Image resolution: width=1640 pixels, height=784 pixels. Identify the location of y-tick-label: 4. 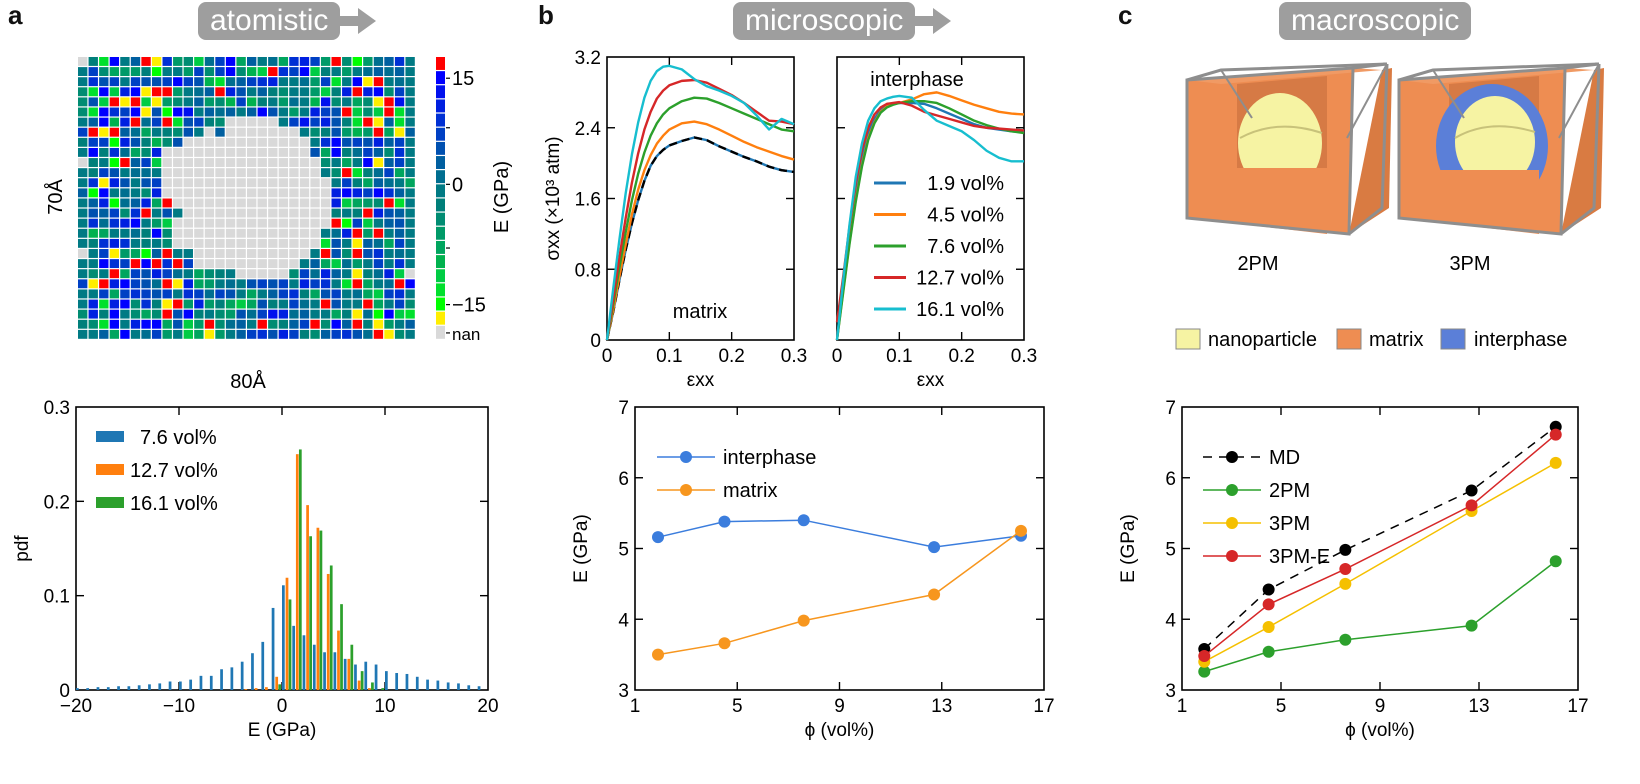
(623, 620).